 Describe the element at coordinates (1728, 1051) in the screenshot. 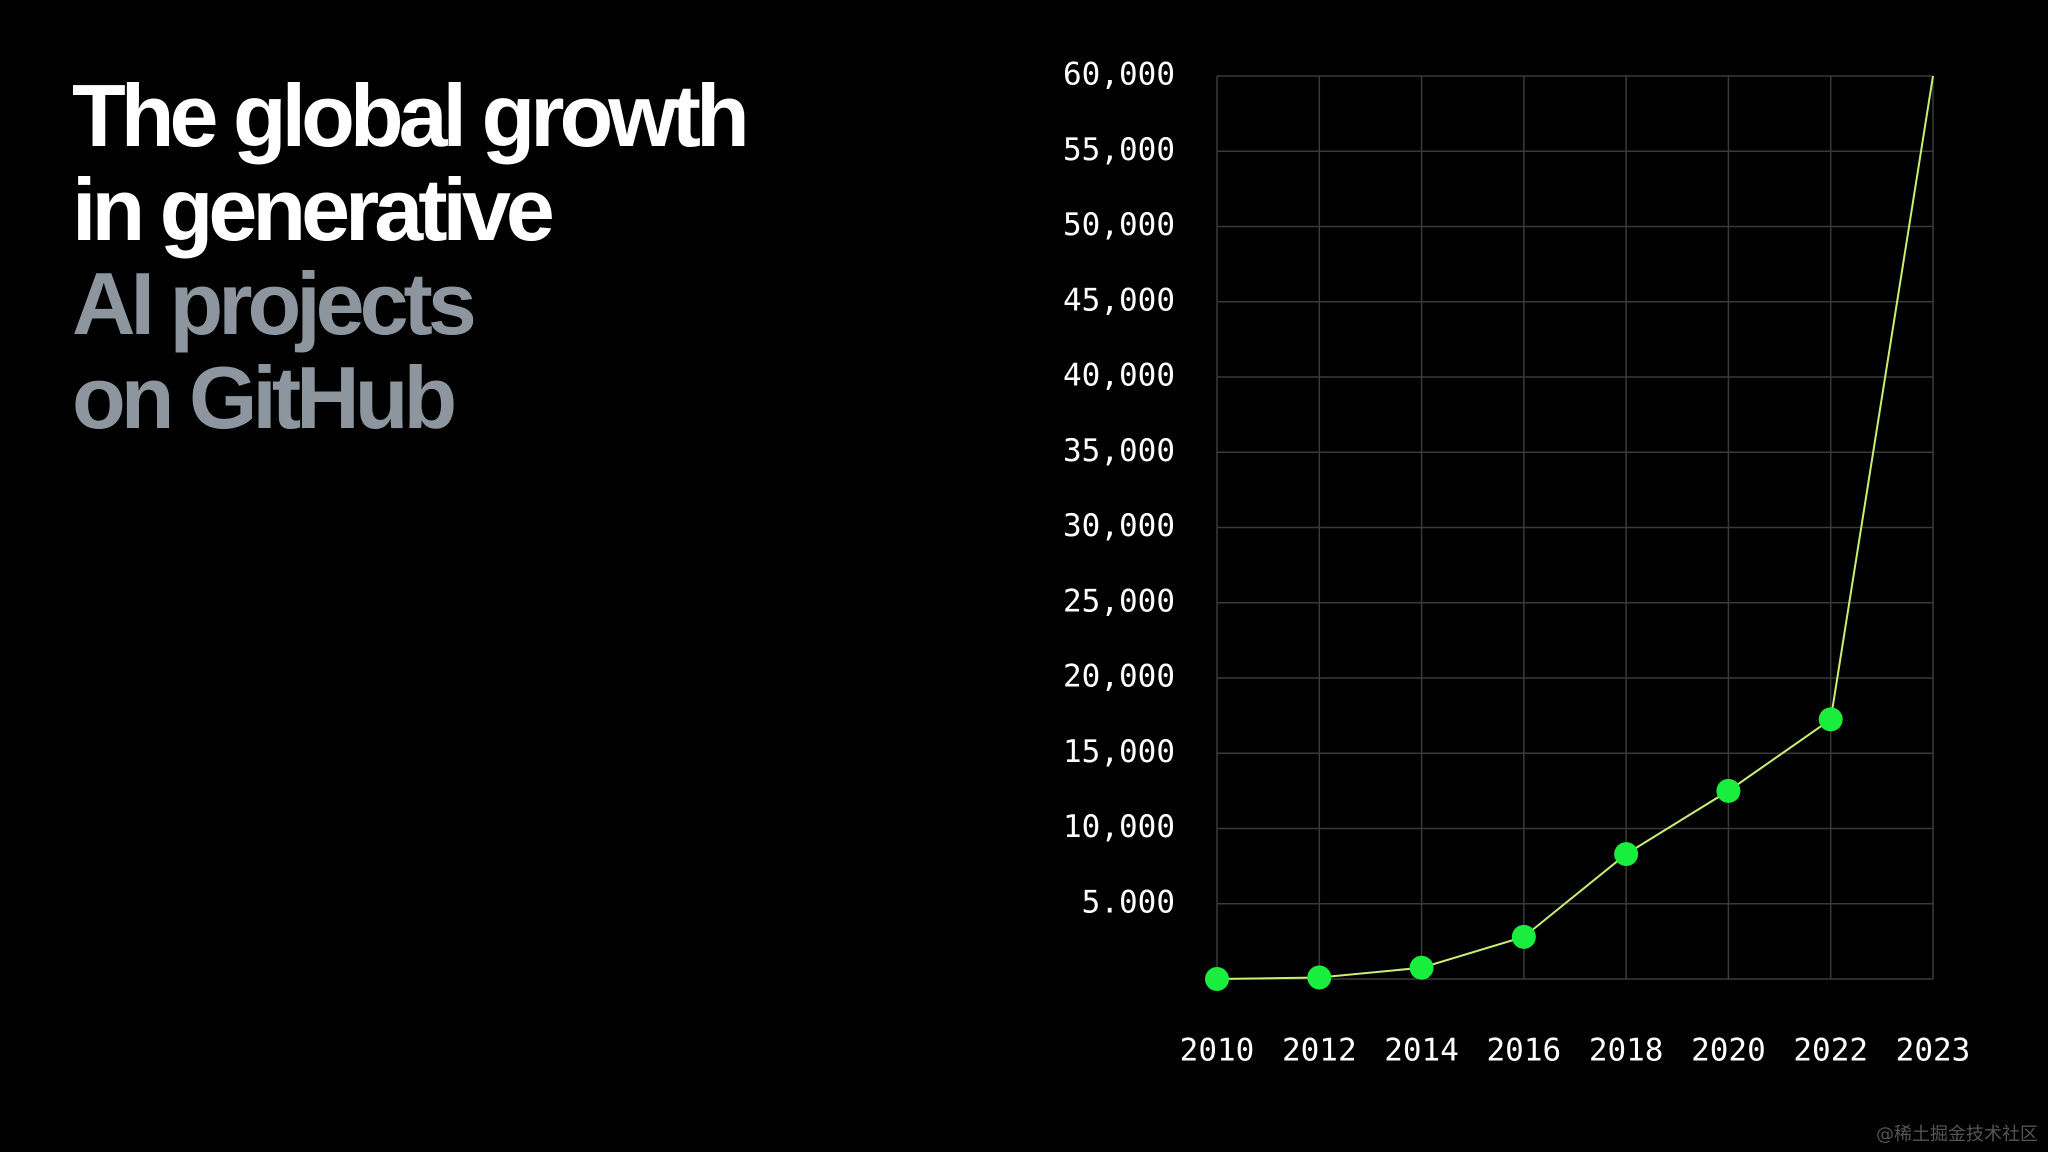

I see `x-tick-label: 2020` at that location.